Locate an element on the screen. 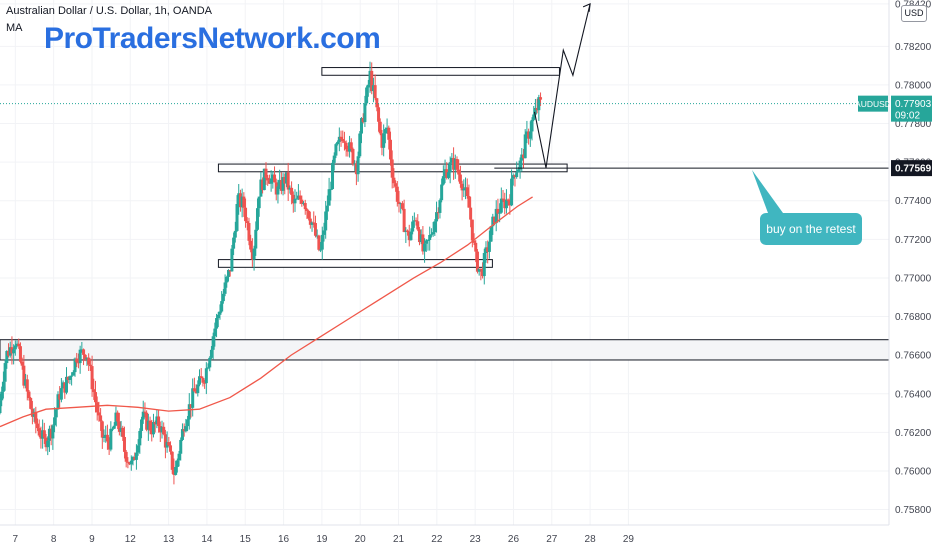  projection-path is located at coordinates (562, 86).